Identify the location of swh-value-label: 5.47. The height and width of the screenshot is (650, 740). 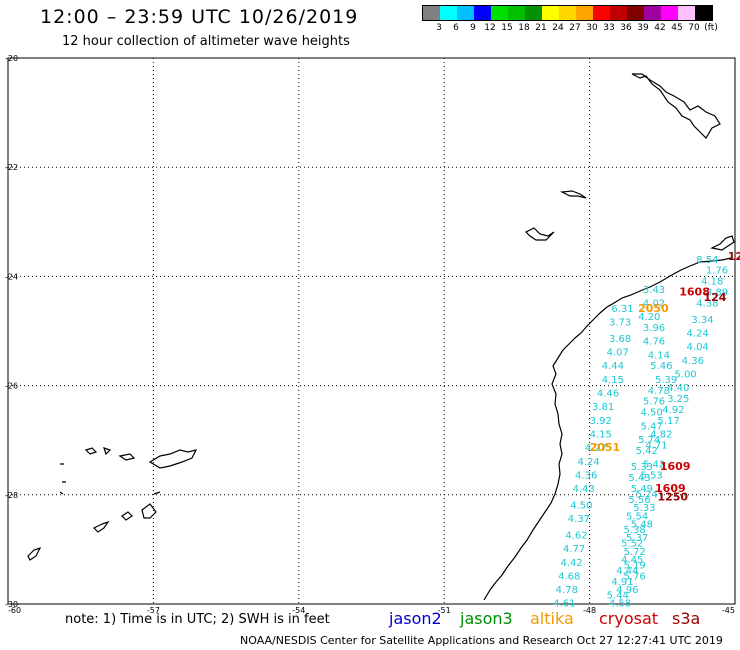
(651, 426).